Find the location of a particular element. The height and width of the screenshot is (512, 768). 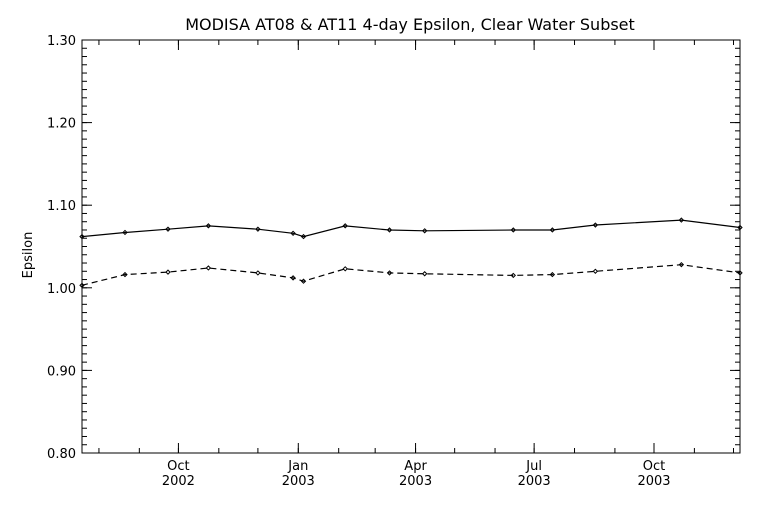

y-tick-label: 0.90 is located at coordinates (61, 371).